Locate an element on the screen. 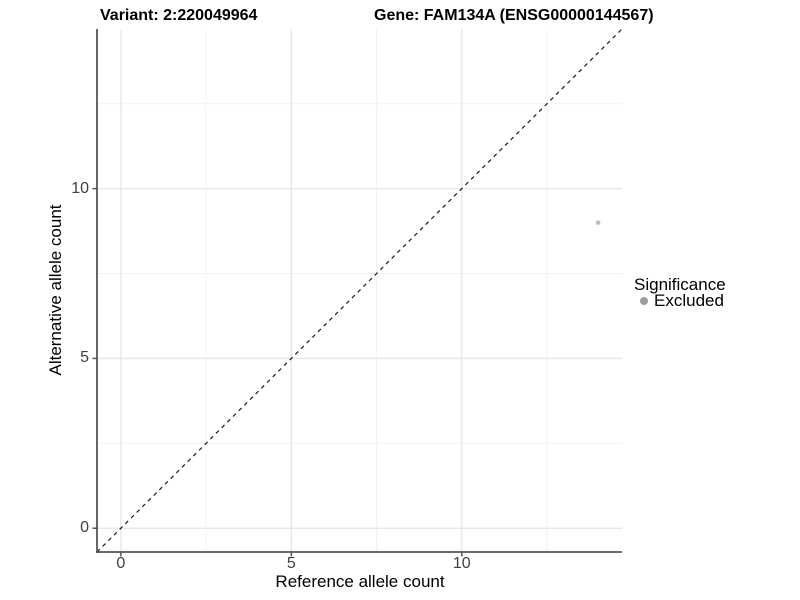  x-axis-tick-label-10: 10 is located at coordinates (461, 563).